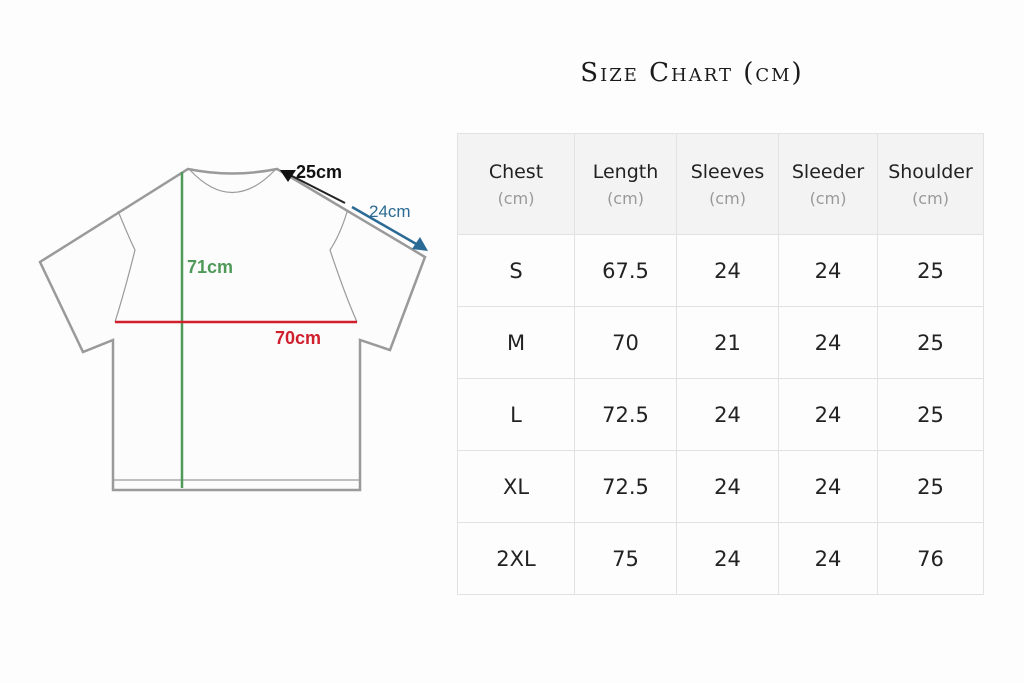 Image resolution: width=1024 pixels, height=683 pixels. I want to click on shoulder-line, so click(317, 189).